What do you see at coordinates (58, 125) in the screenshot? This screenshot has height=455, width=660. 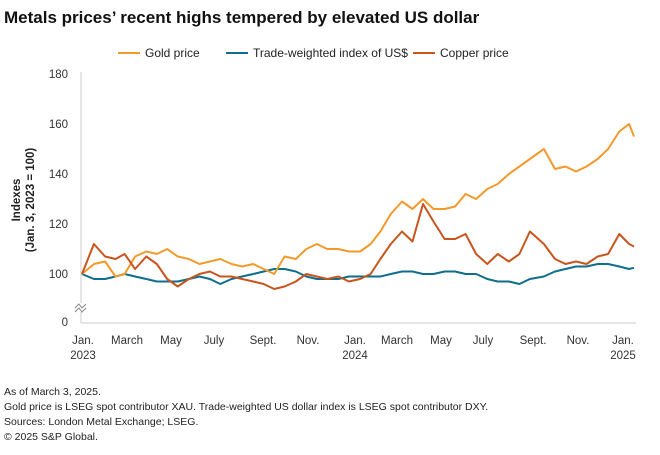 I see `y-tick-label: 160` at bounding box center [58, 125].